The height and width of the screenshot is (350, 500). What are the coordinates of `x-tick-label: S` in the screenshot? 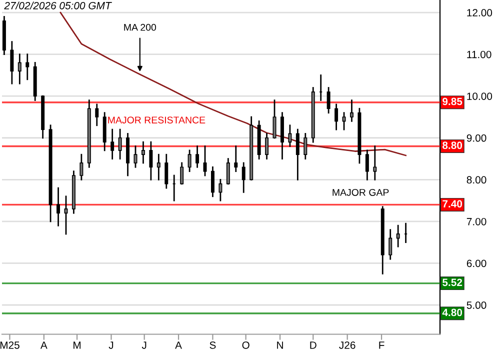 It's located at (213, 345).